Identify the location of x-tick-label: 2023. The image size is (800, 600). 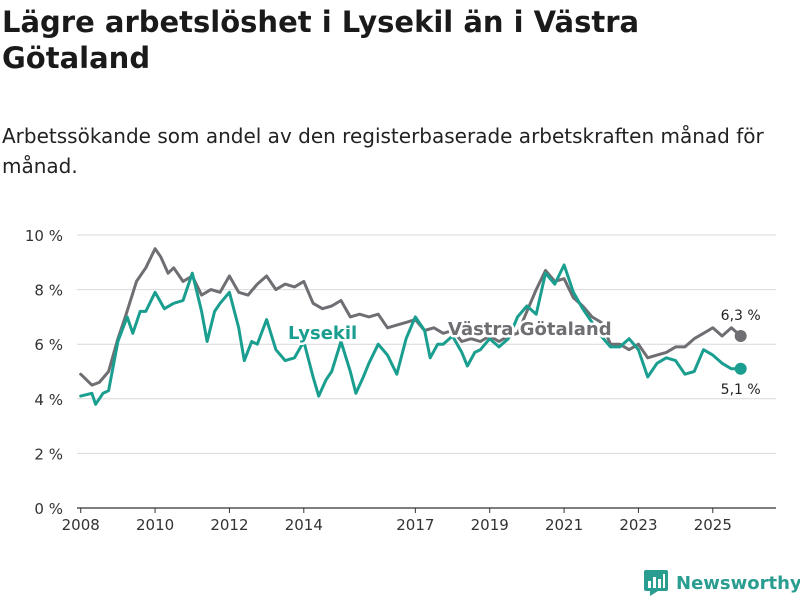
(638, 525).